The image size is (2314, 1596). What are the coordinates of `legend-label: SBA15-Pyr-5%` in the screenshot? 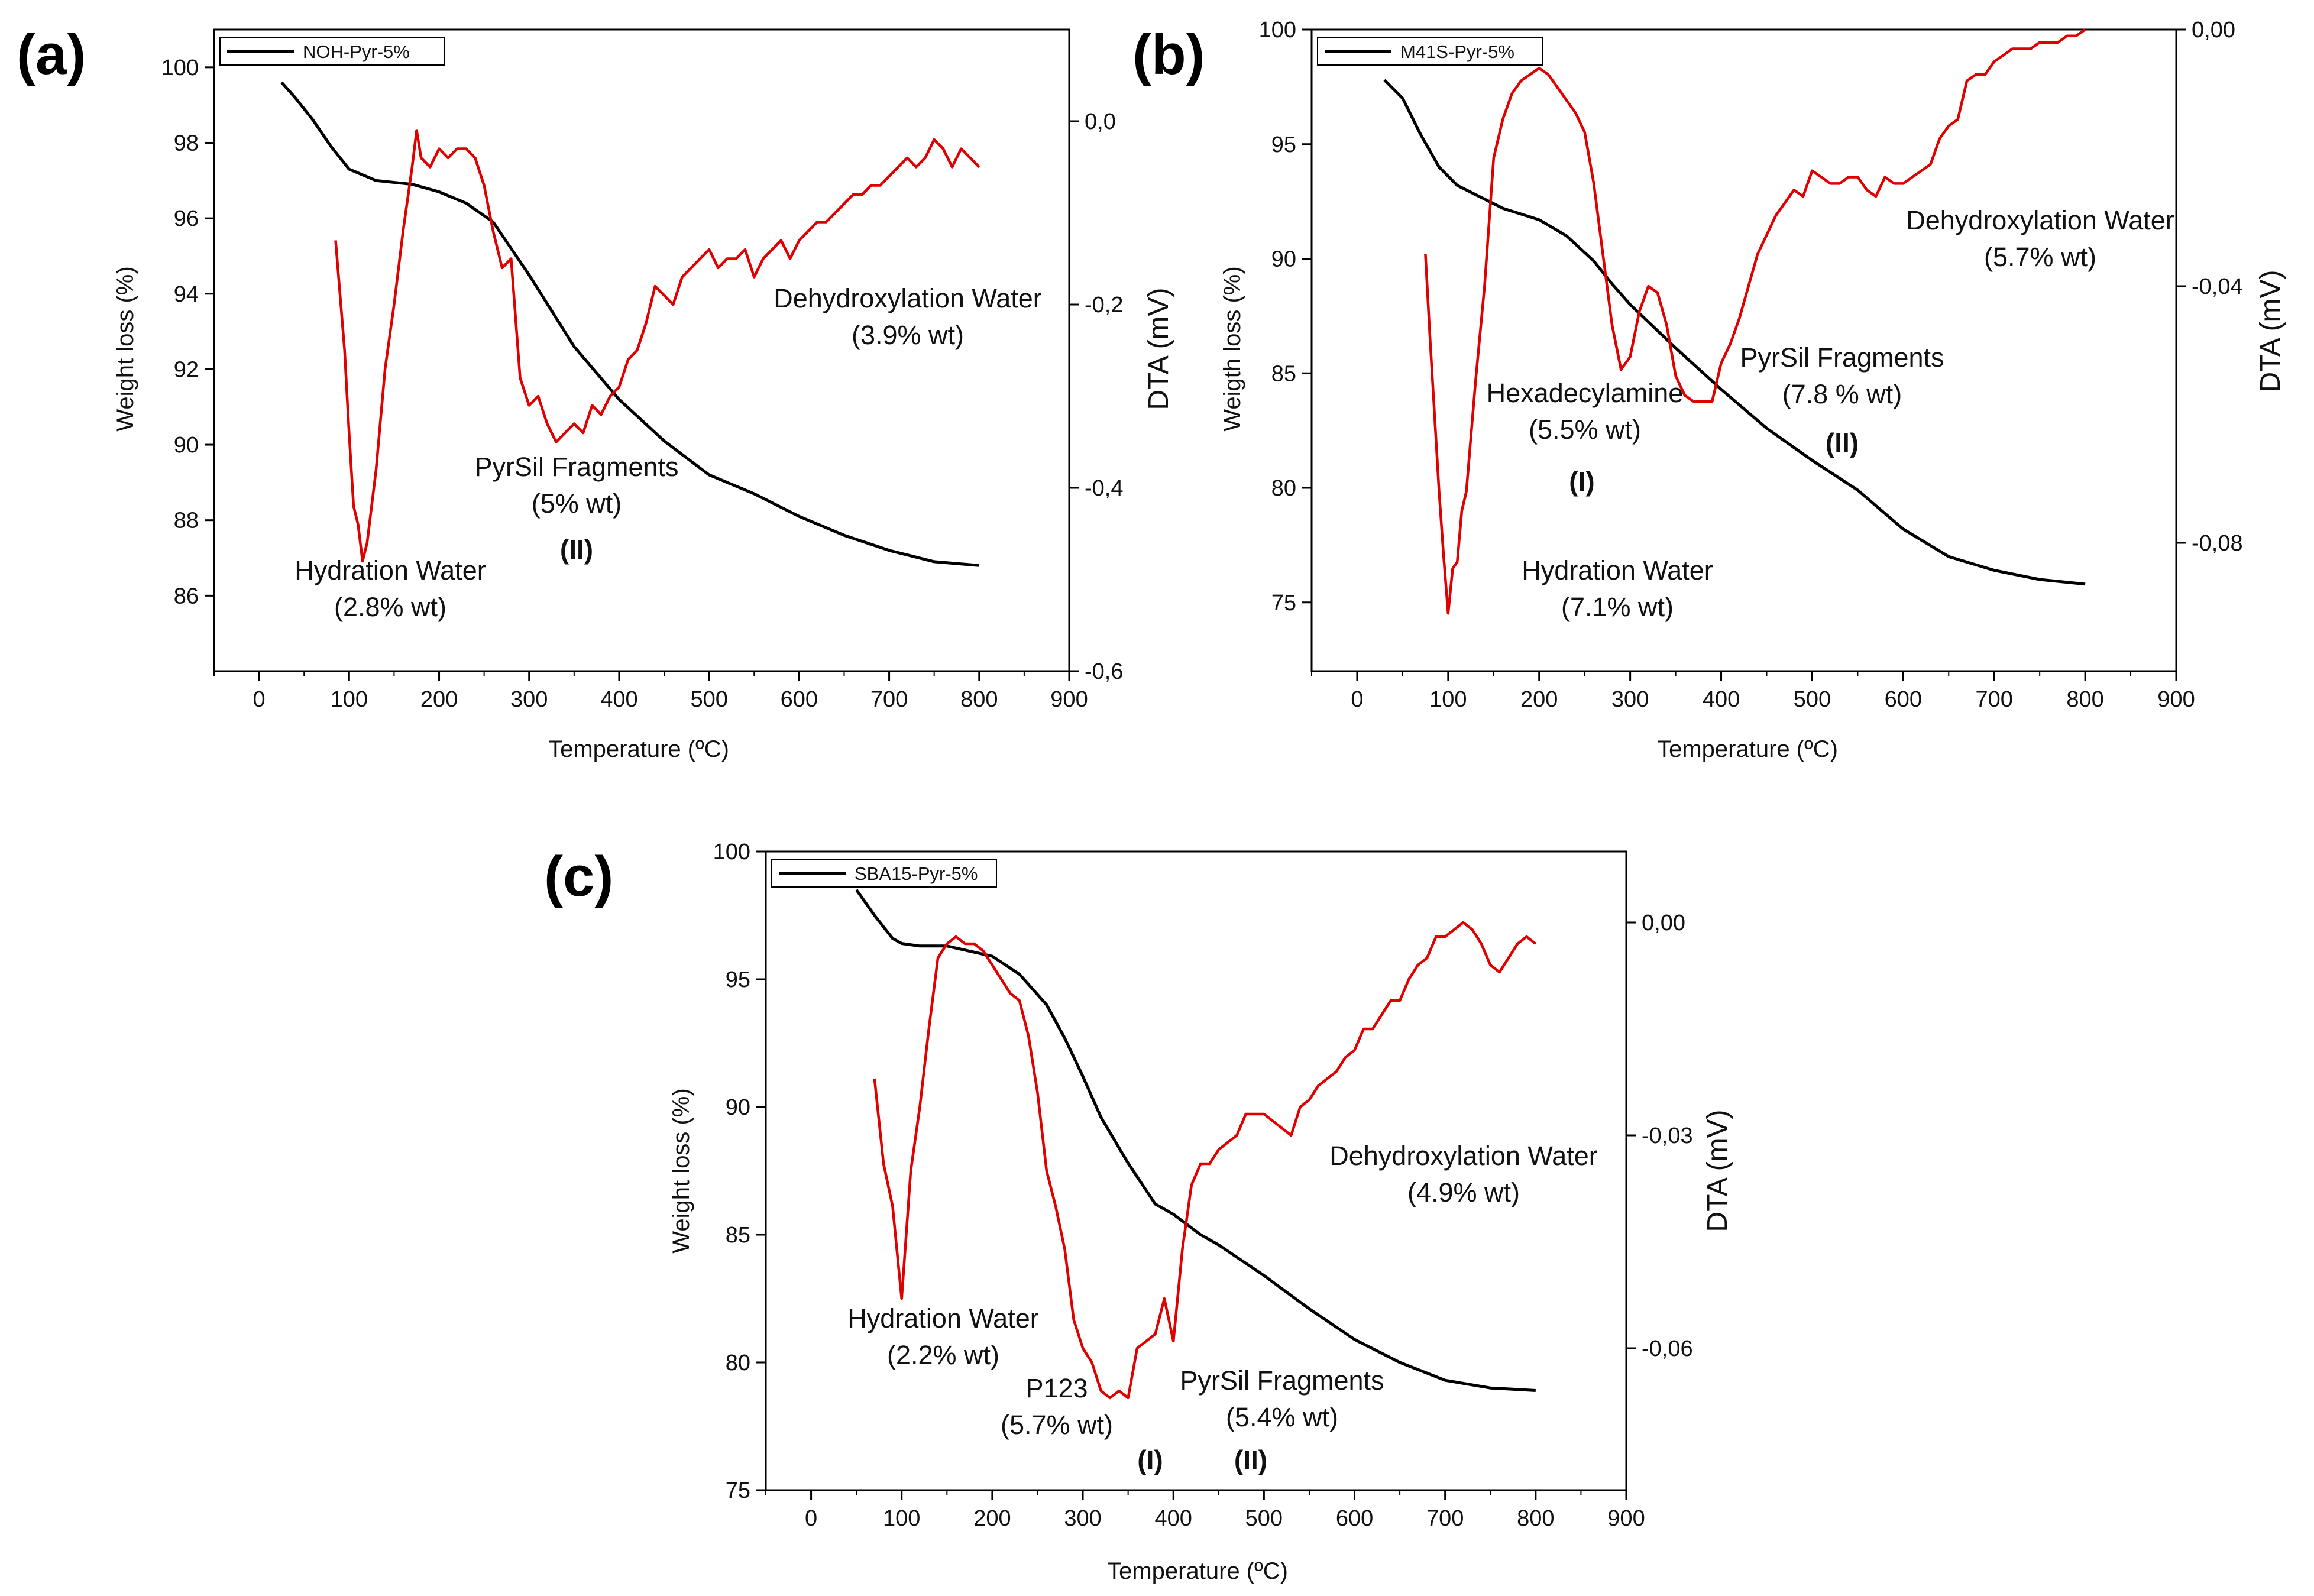 It's located at (916, 873).